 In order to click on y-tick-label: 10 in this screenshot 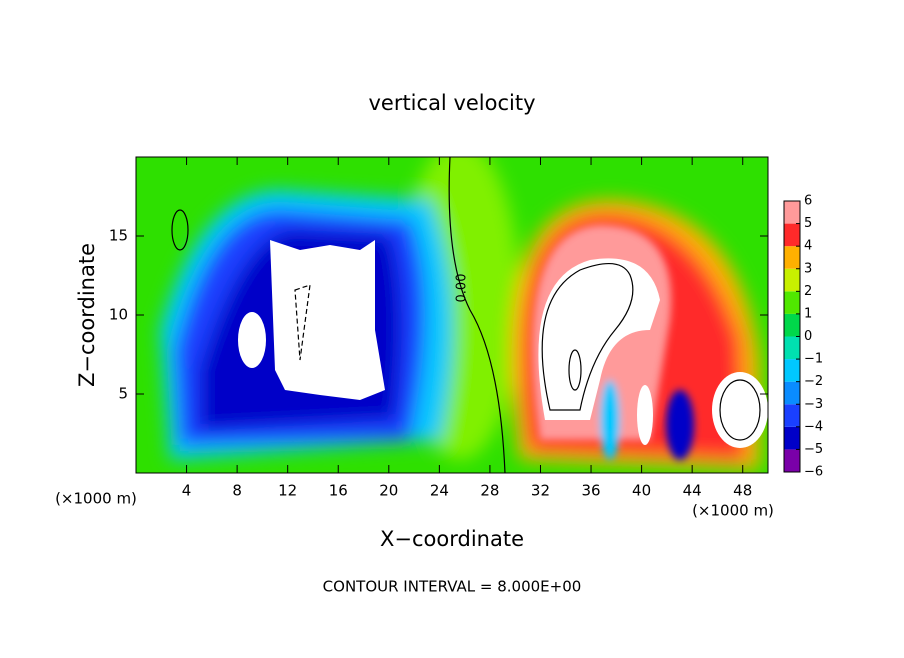, I will do `click(118, 315)`.